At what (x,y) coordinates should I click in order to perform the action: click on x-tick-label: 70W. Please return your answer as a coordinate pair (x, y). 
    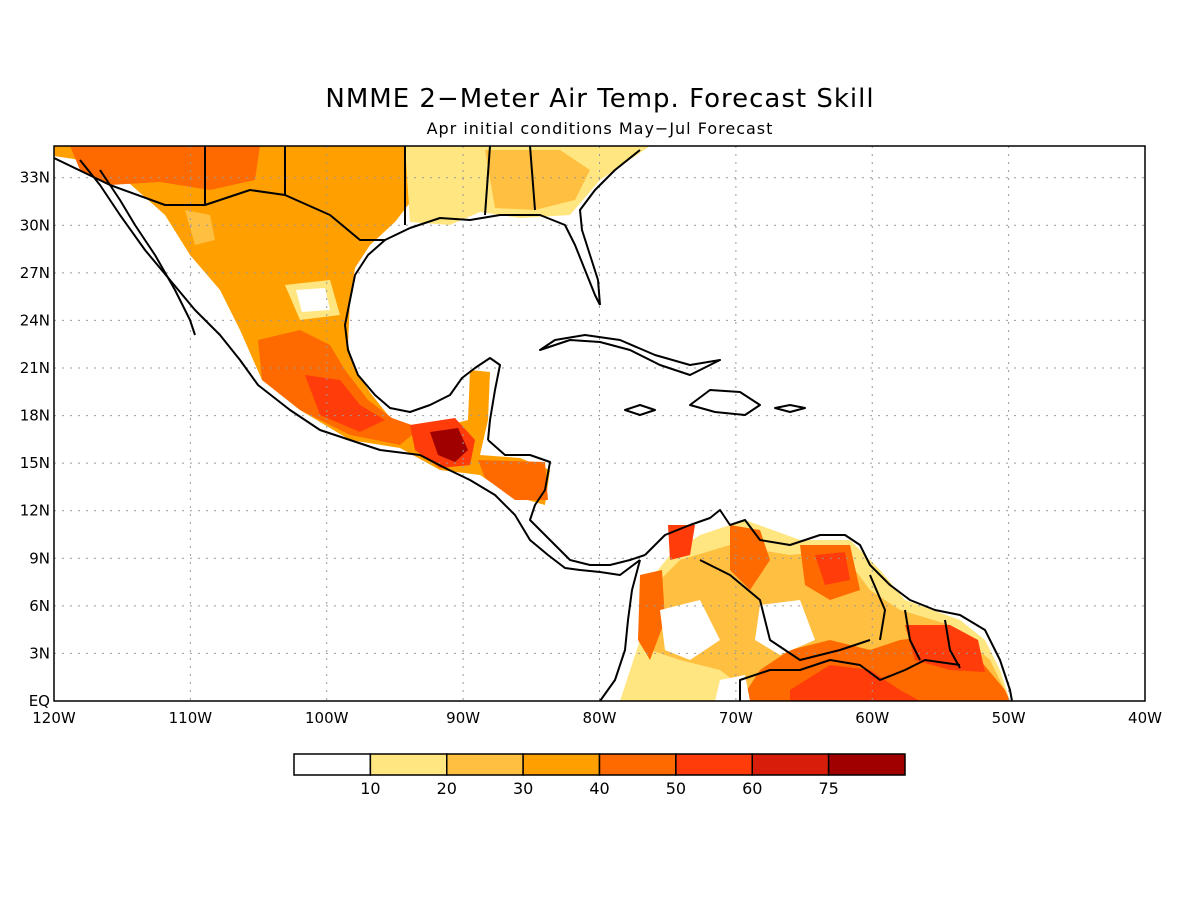
    Looking at the image, I should click on (736, 718).